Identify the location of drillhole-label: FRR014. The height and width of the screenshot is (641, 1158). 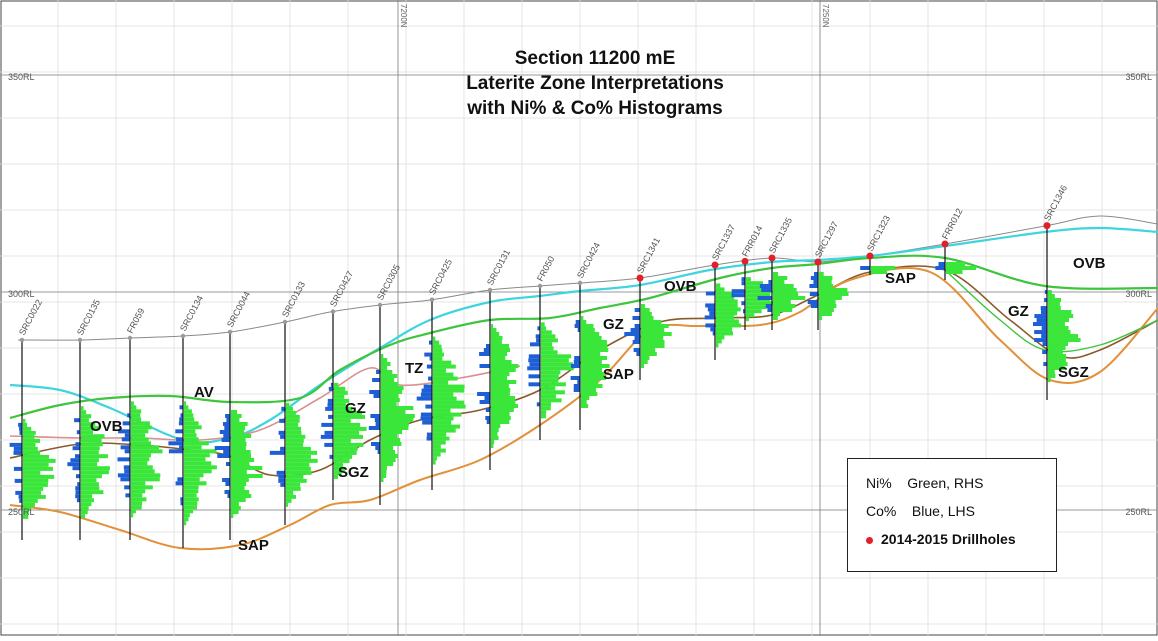
(752, 241).